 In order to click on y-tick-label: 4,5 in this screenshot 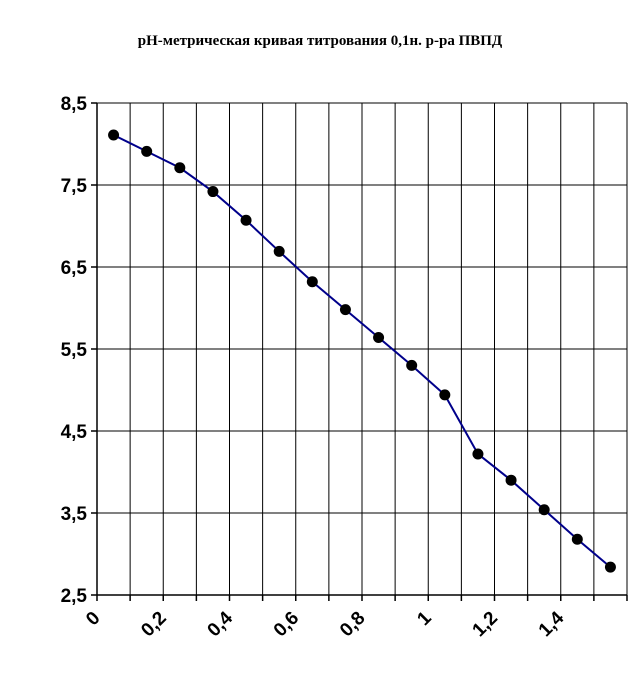, I will do `click(74, 432)`.